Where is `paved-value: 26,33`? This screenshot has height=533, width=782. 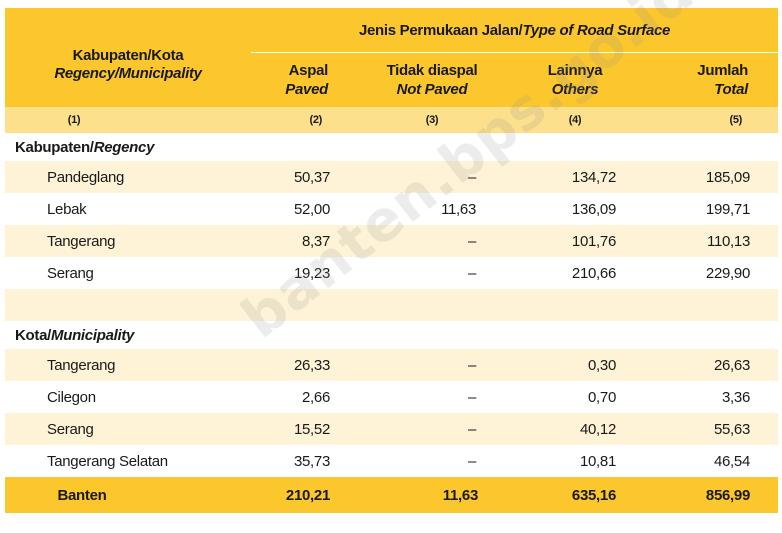
paved-value: 26,33 is located at coordinates (304, 365).